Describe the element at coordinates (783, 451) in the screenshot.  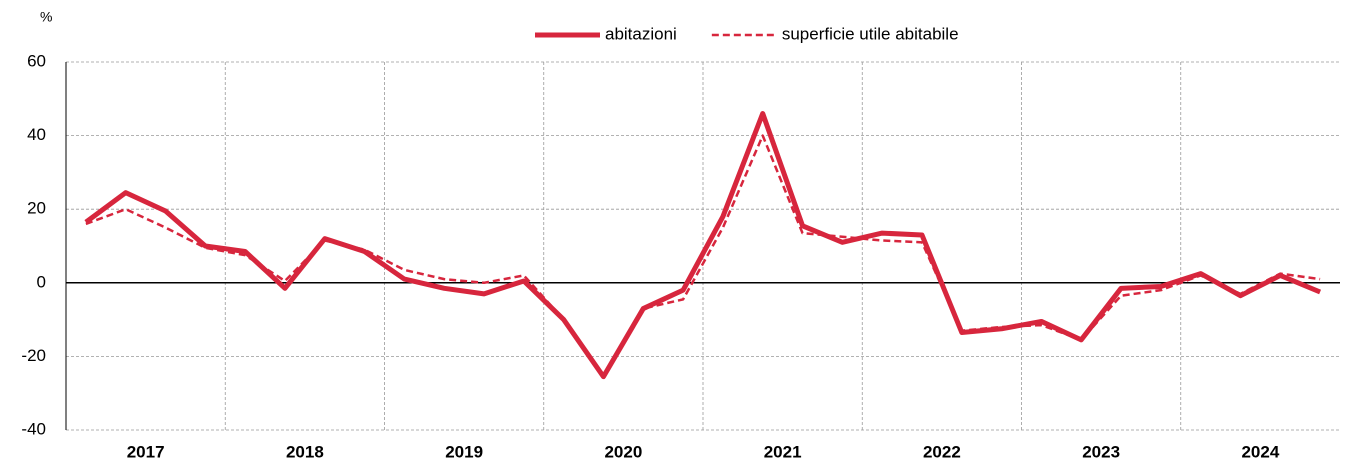
I see `x-group-label: 2021` at that location.